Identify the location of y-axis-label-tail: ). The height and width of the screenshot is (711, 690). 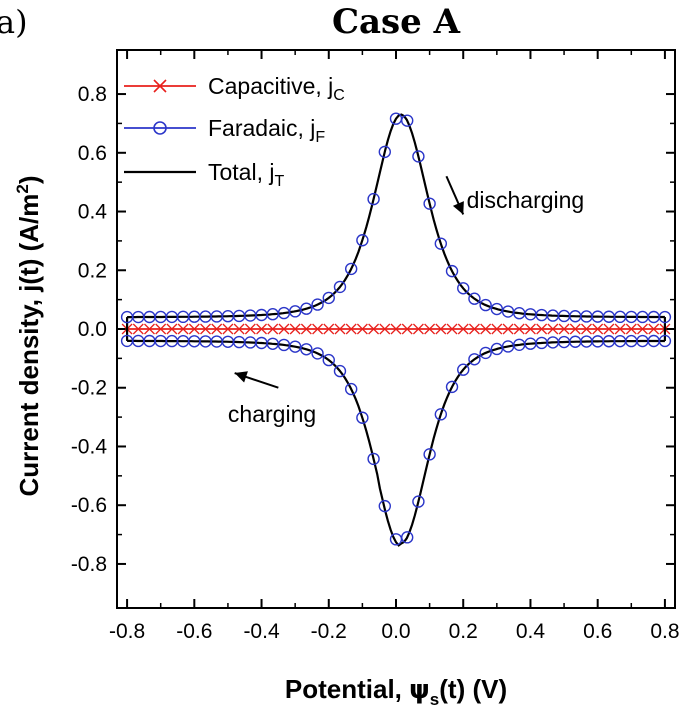
(29, 180).